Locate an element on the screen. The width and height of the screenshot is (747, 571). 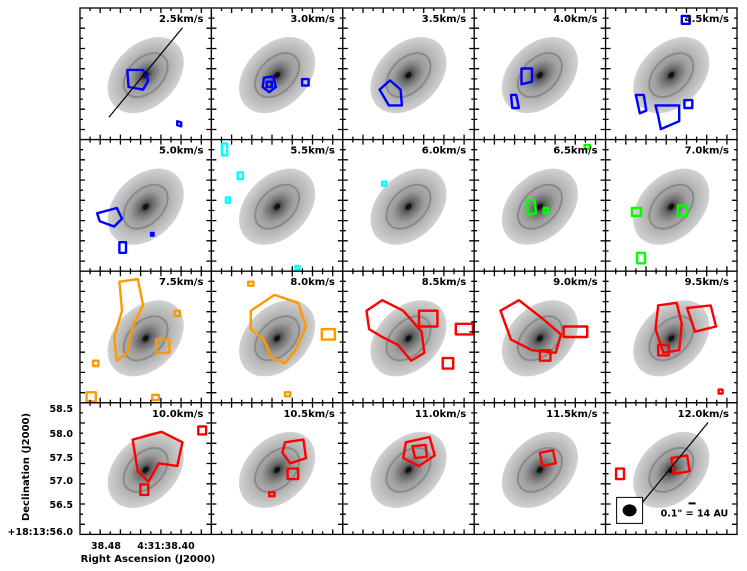
velocity-label: 12.0km/s is located at coordinates (703, 414).